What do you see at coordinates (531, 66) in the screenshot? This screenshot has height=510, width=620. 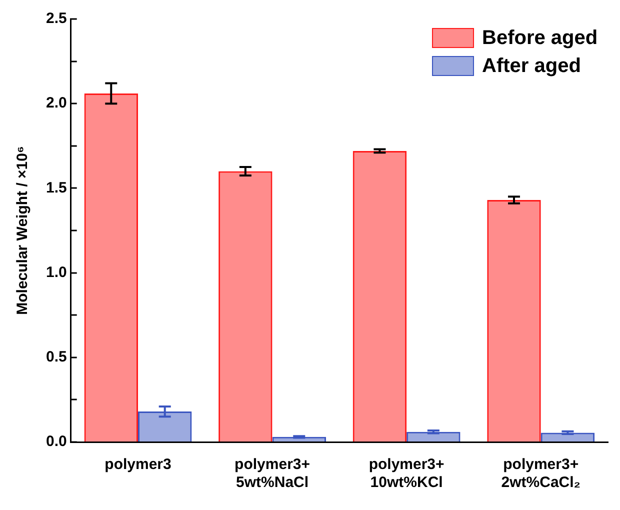 I see `legend-label: After aged` at bounding box center [531, 66].